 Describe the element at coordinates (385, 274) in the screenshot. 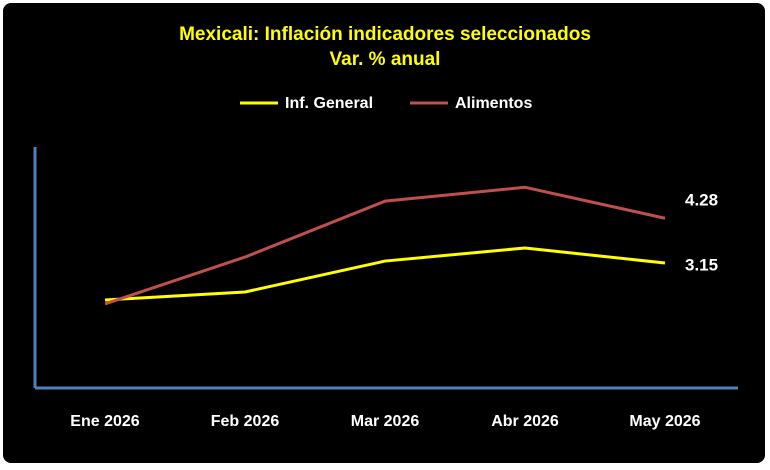

I see `line-series` at that location.